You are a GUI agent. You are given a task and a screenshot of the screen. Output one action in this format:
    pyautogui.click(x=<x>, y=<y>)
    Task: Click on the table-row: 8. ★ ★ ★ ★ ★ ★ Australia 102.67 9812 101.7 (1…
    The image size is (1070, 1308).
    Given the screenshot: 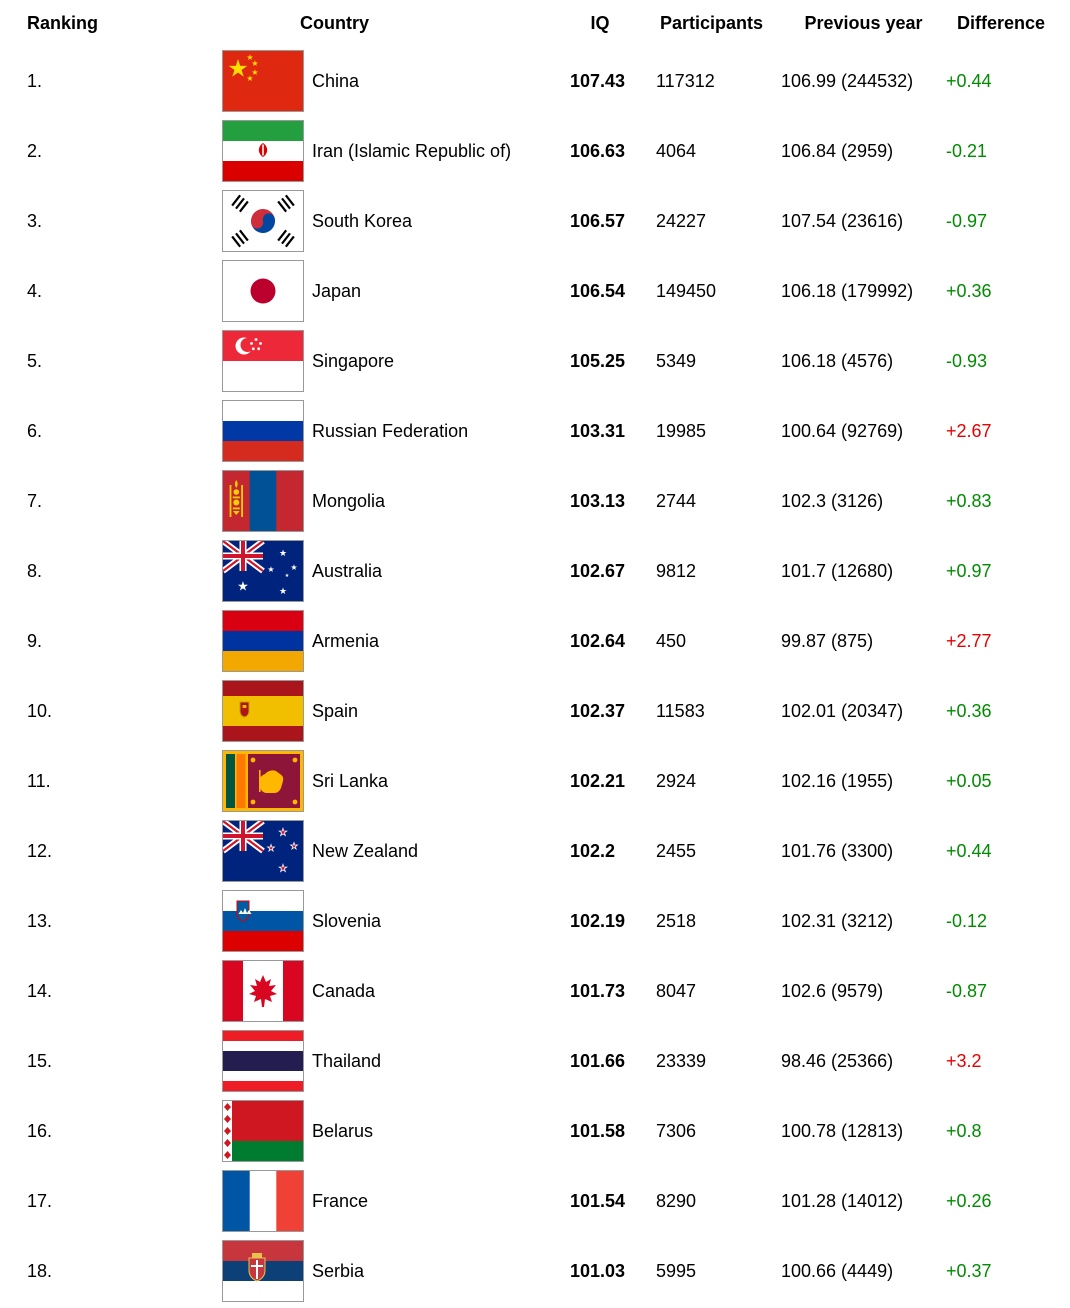 What is the action you would take?
    pyautogui.click(x=535, y=571)
    